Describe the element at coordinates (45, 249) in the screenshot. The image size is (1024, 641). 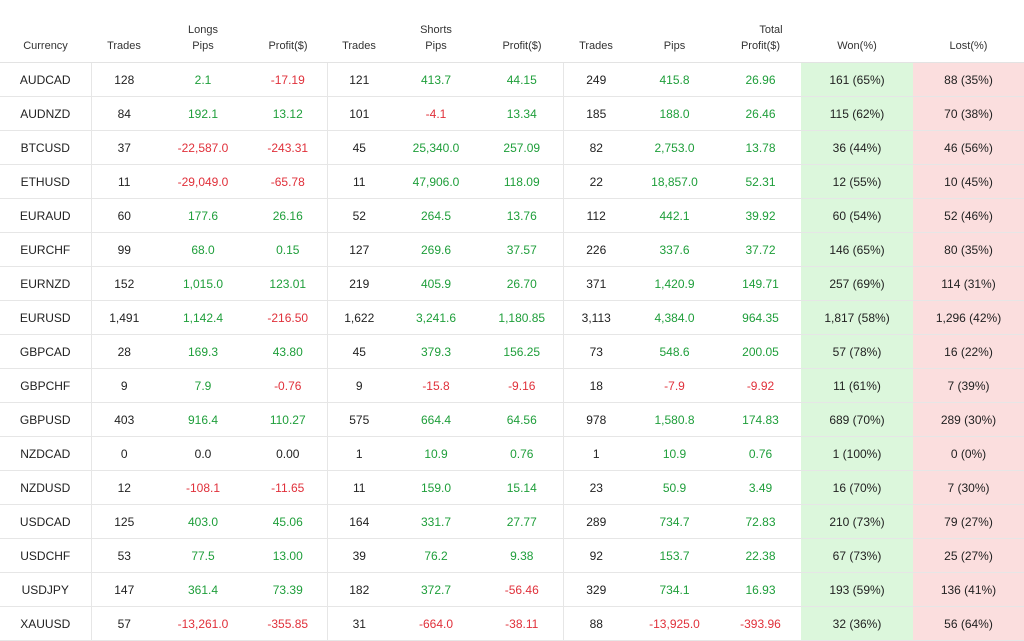
I see `currency-cell: EURCHF` at that location.